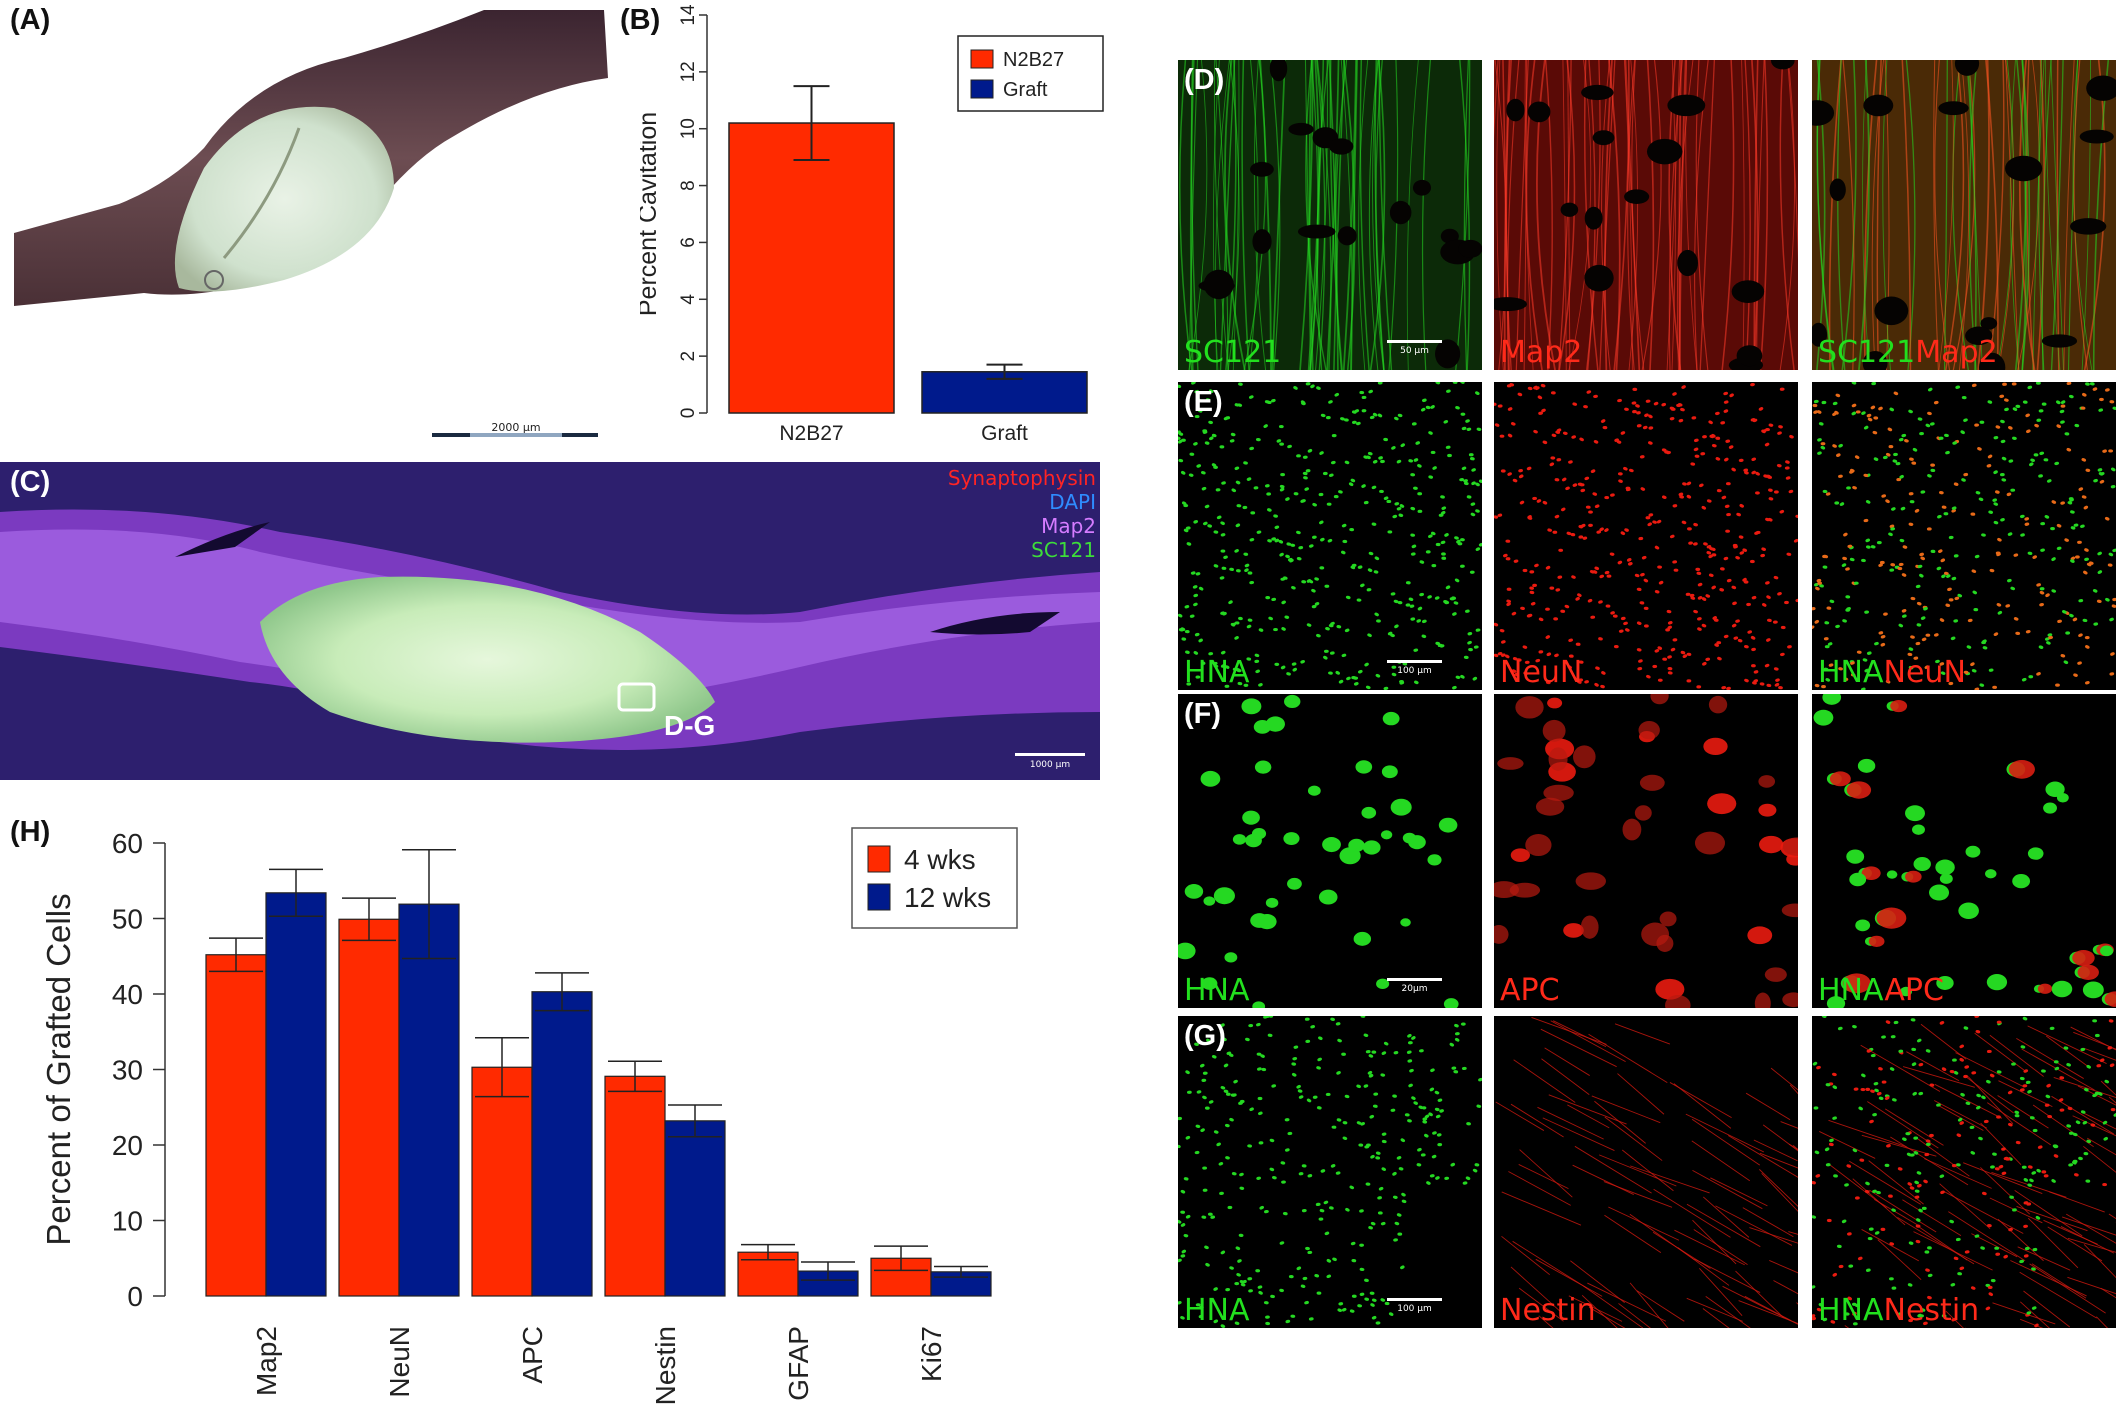  What do you see at coordinates (30, 20) in the screenshot?
I see `panel-a-label: (A)` at bounding box center [30, 20].